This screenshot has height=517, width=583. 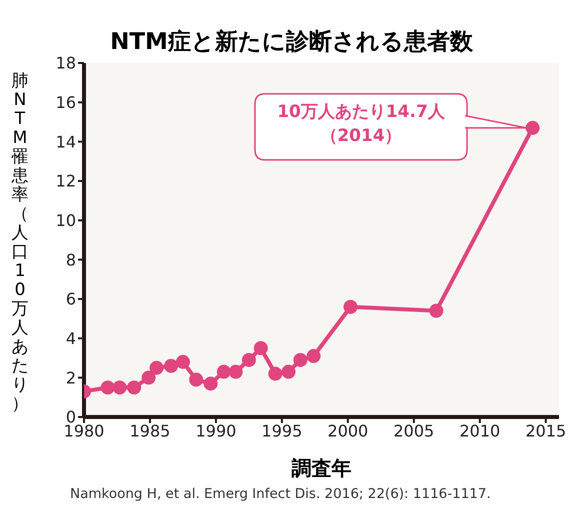 I want to click on x-axis-title: 調査年, so click(x=321, y=468).